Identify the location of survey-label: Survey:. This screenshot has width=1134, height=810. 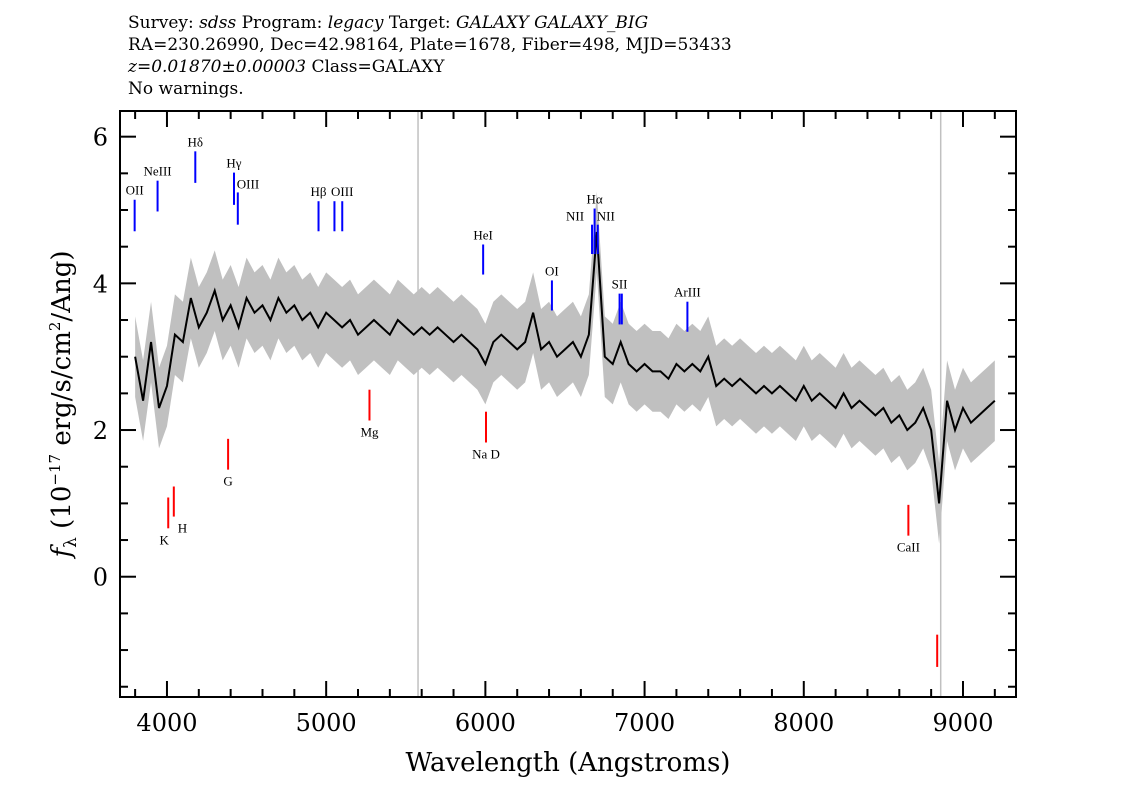
(164, 23).